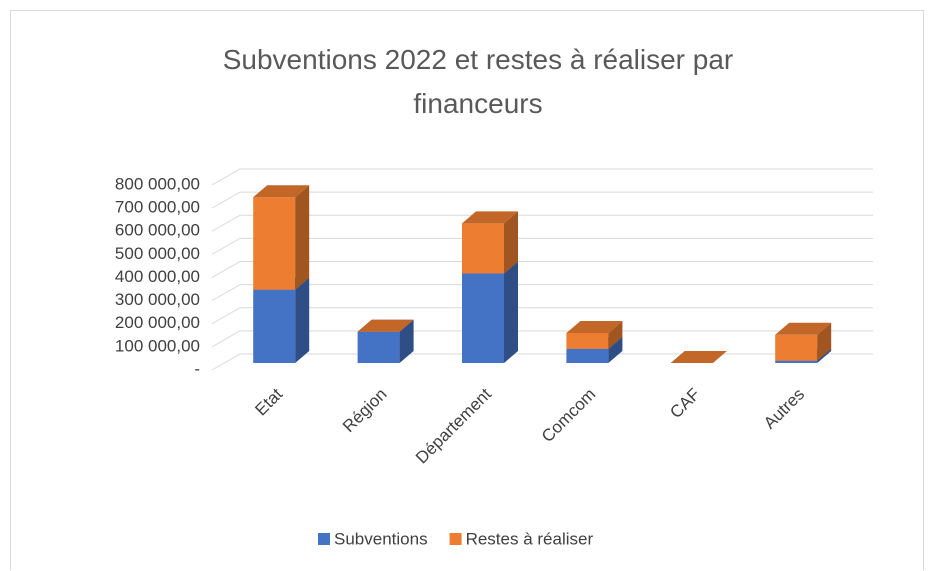 This screenshot has width=936, height=571. What do you see at coordinates (784, 409) in the screenshot?
I see `x-tick-label: Autres` at bounding box center [784, 409].